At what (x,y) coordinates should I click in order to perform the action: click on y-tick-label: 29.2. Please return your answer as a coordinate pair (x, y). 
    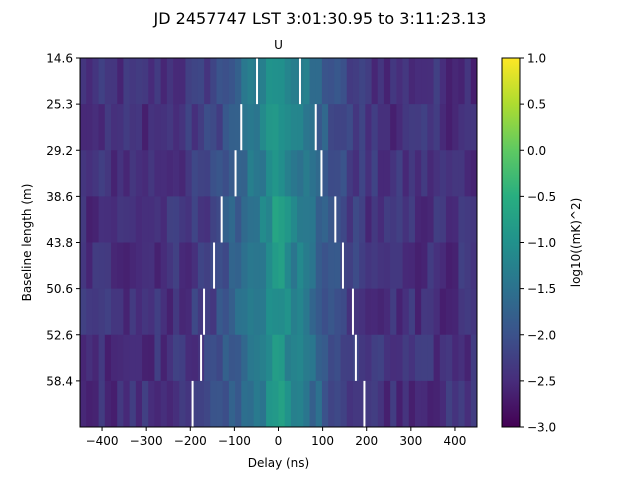
    Looking at the image, I should click on (59, 151).